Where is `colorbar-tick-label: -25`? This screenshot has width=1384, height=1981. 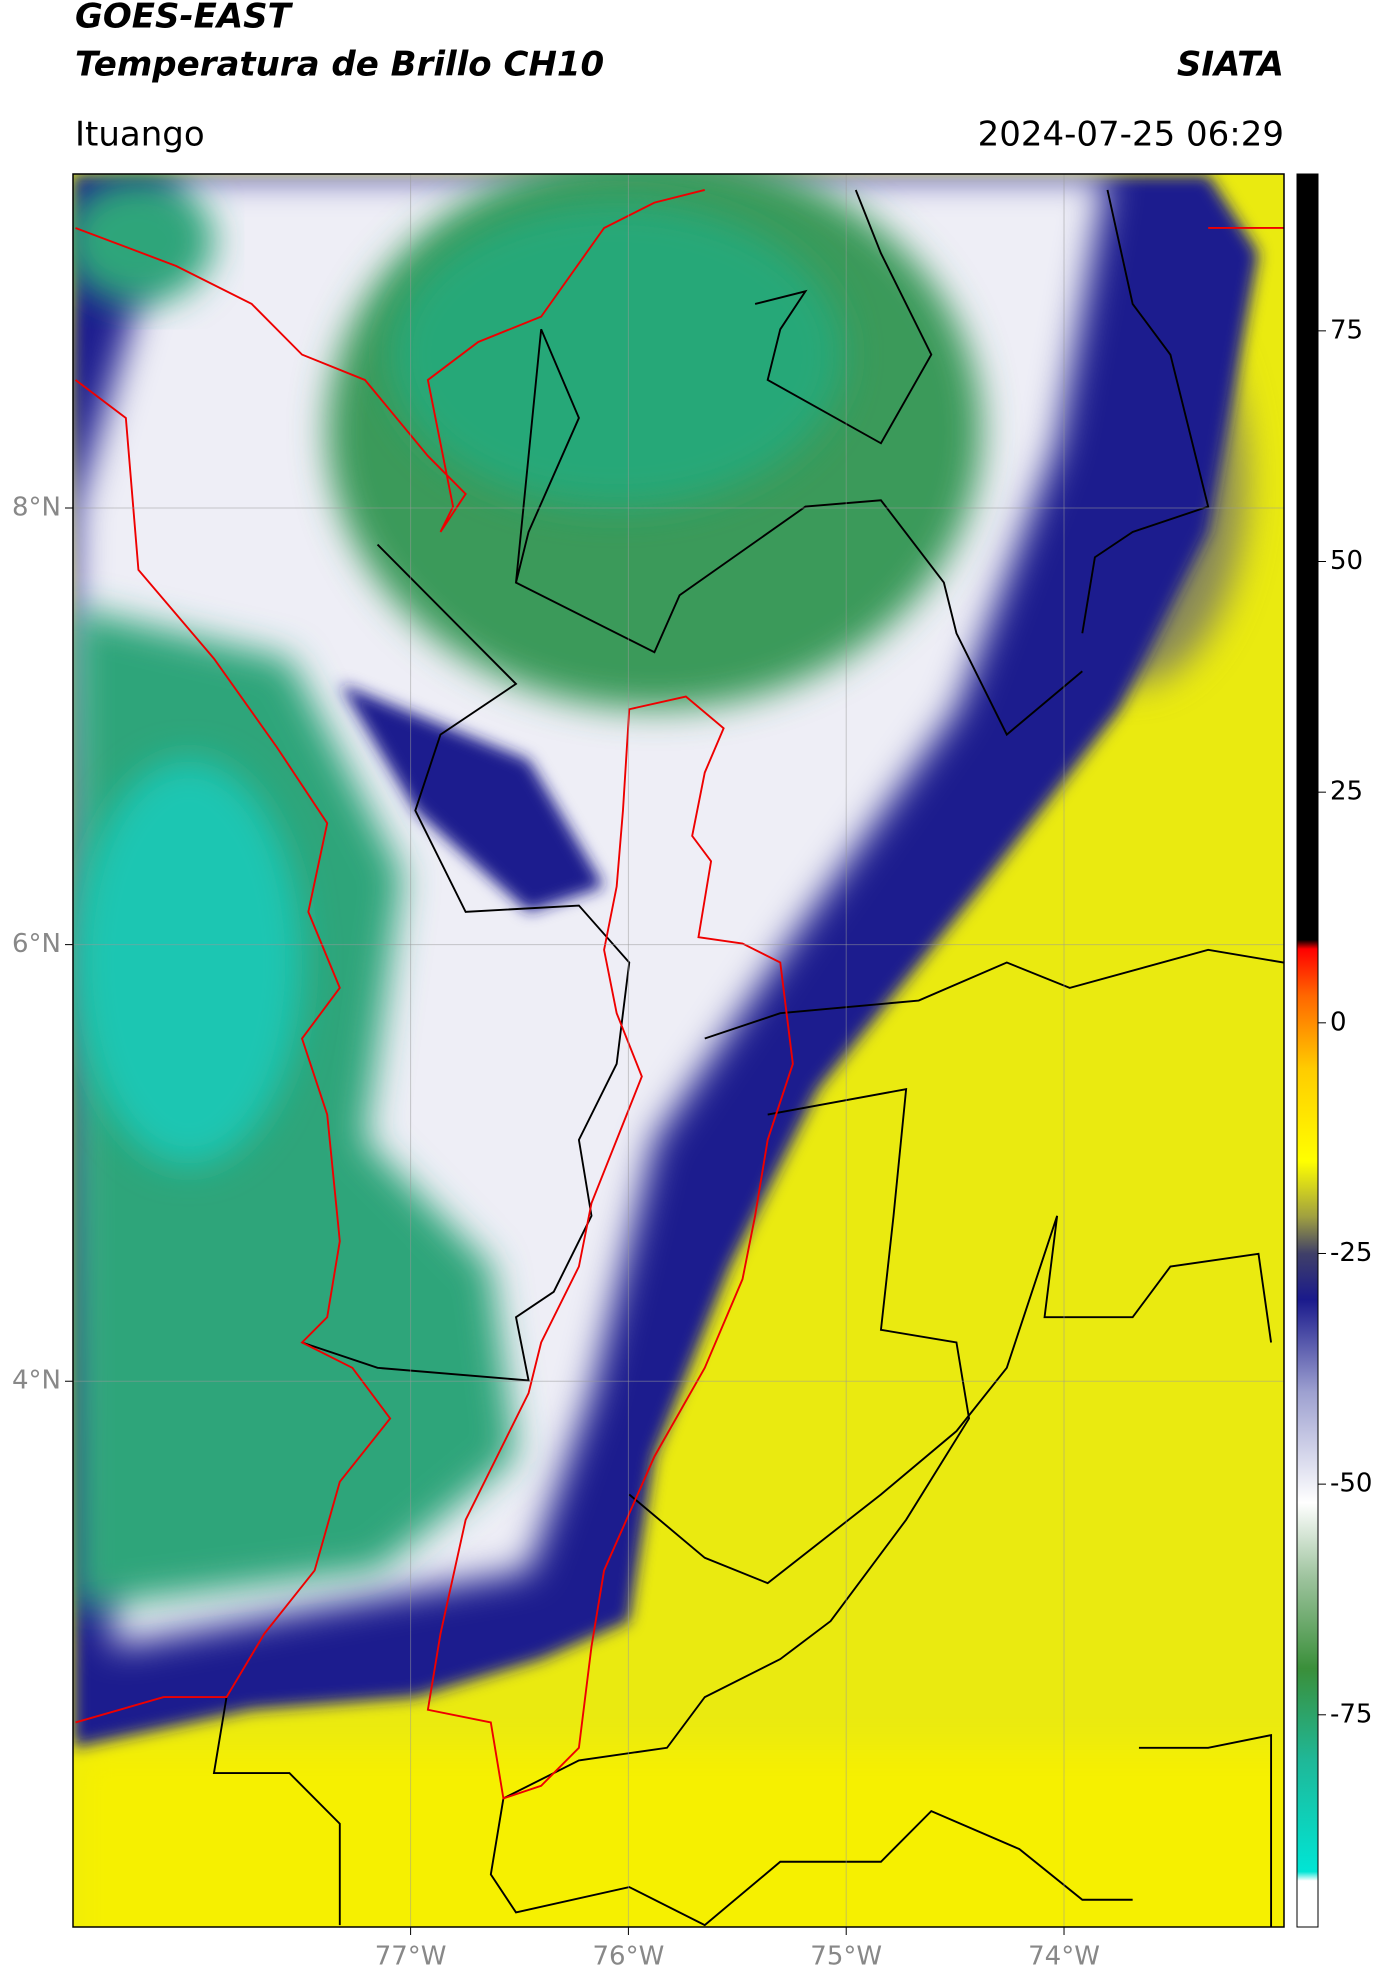
colorbar-tick-label: -25 is located at coordinates (1351, 1253).